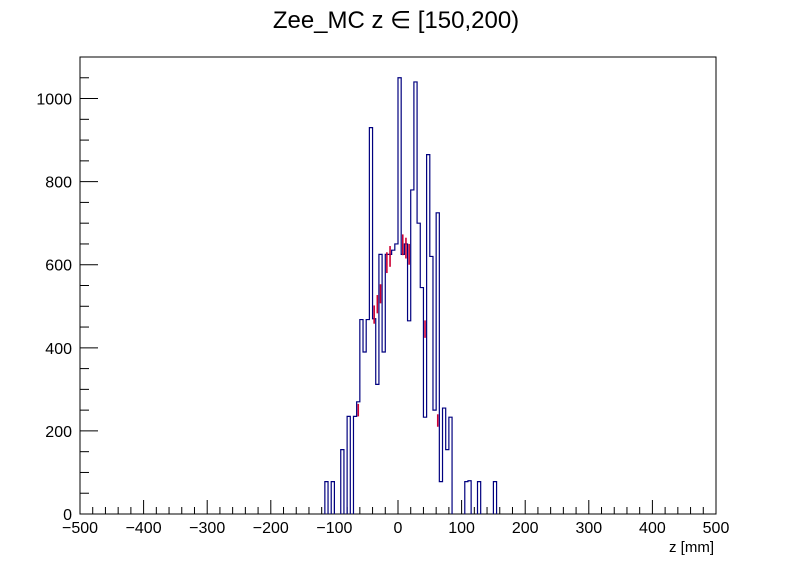 This screenshot has height=572, width=796. I want to click on x-tick-label: 400, so click(652, 528).